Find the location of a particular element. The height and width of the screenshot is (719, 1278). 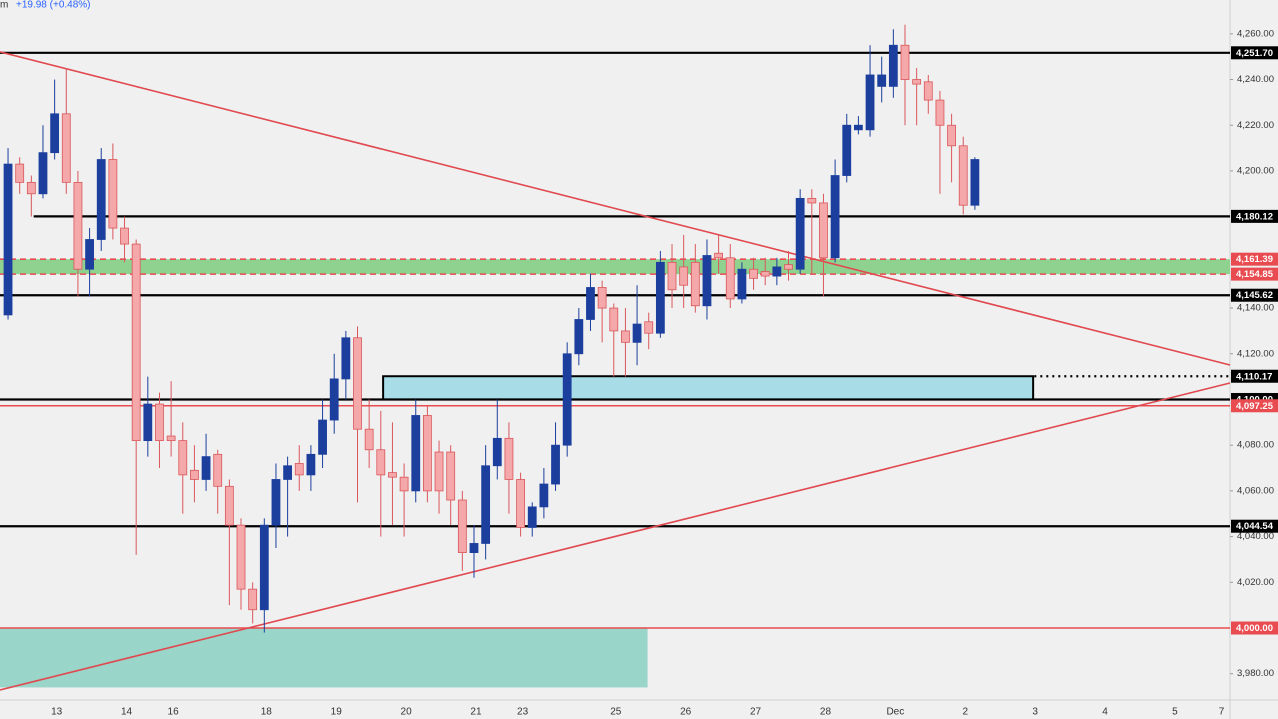

y-tick-label: 4,260.00 is located at coordinates (1255, 33).